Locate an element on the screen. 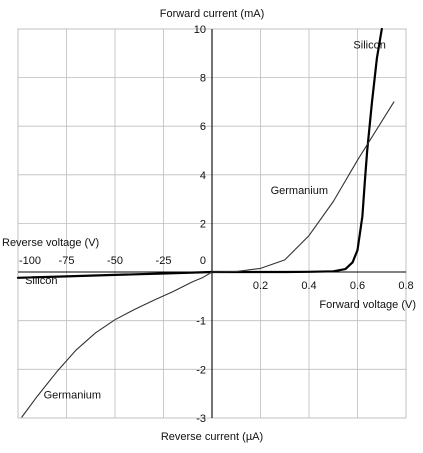 The image size is (423, 453). x-tick-label: 0.6 is located at coordinates (357, 286).